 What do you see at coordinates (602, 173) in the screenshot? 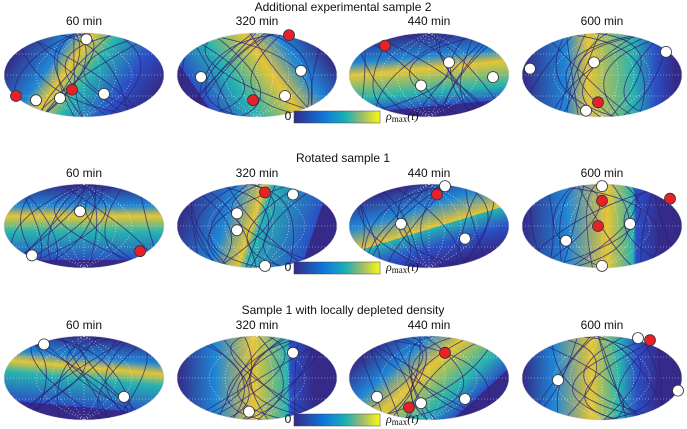
I see `panel-label: 600 min` at bounding box center [602, 173].